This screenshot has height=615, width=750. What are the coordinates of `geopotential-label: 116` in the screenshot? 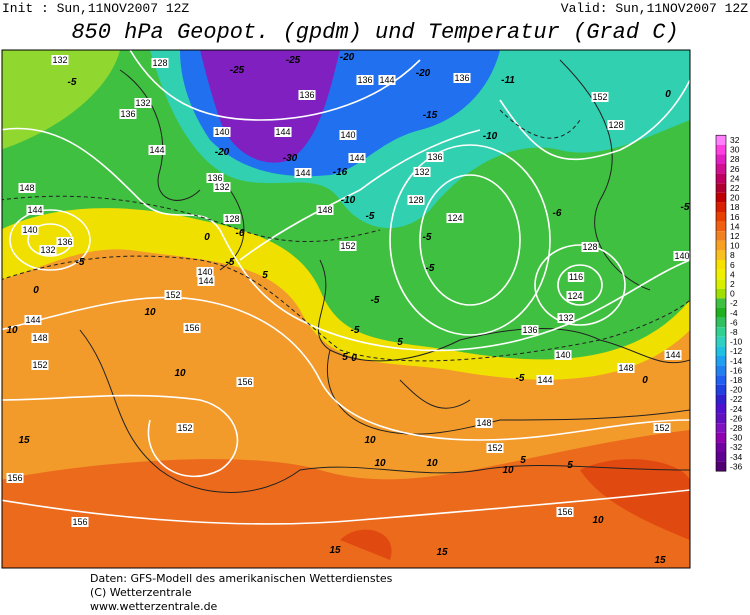 It's located at (576, 277).